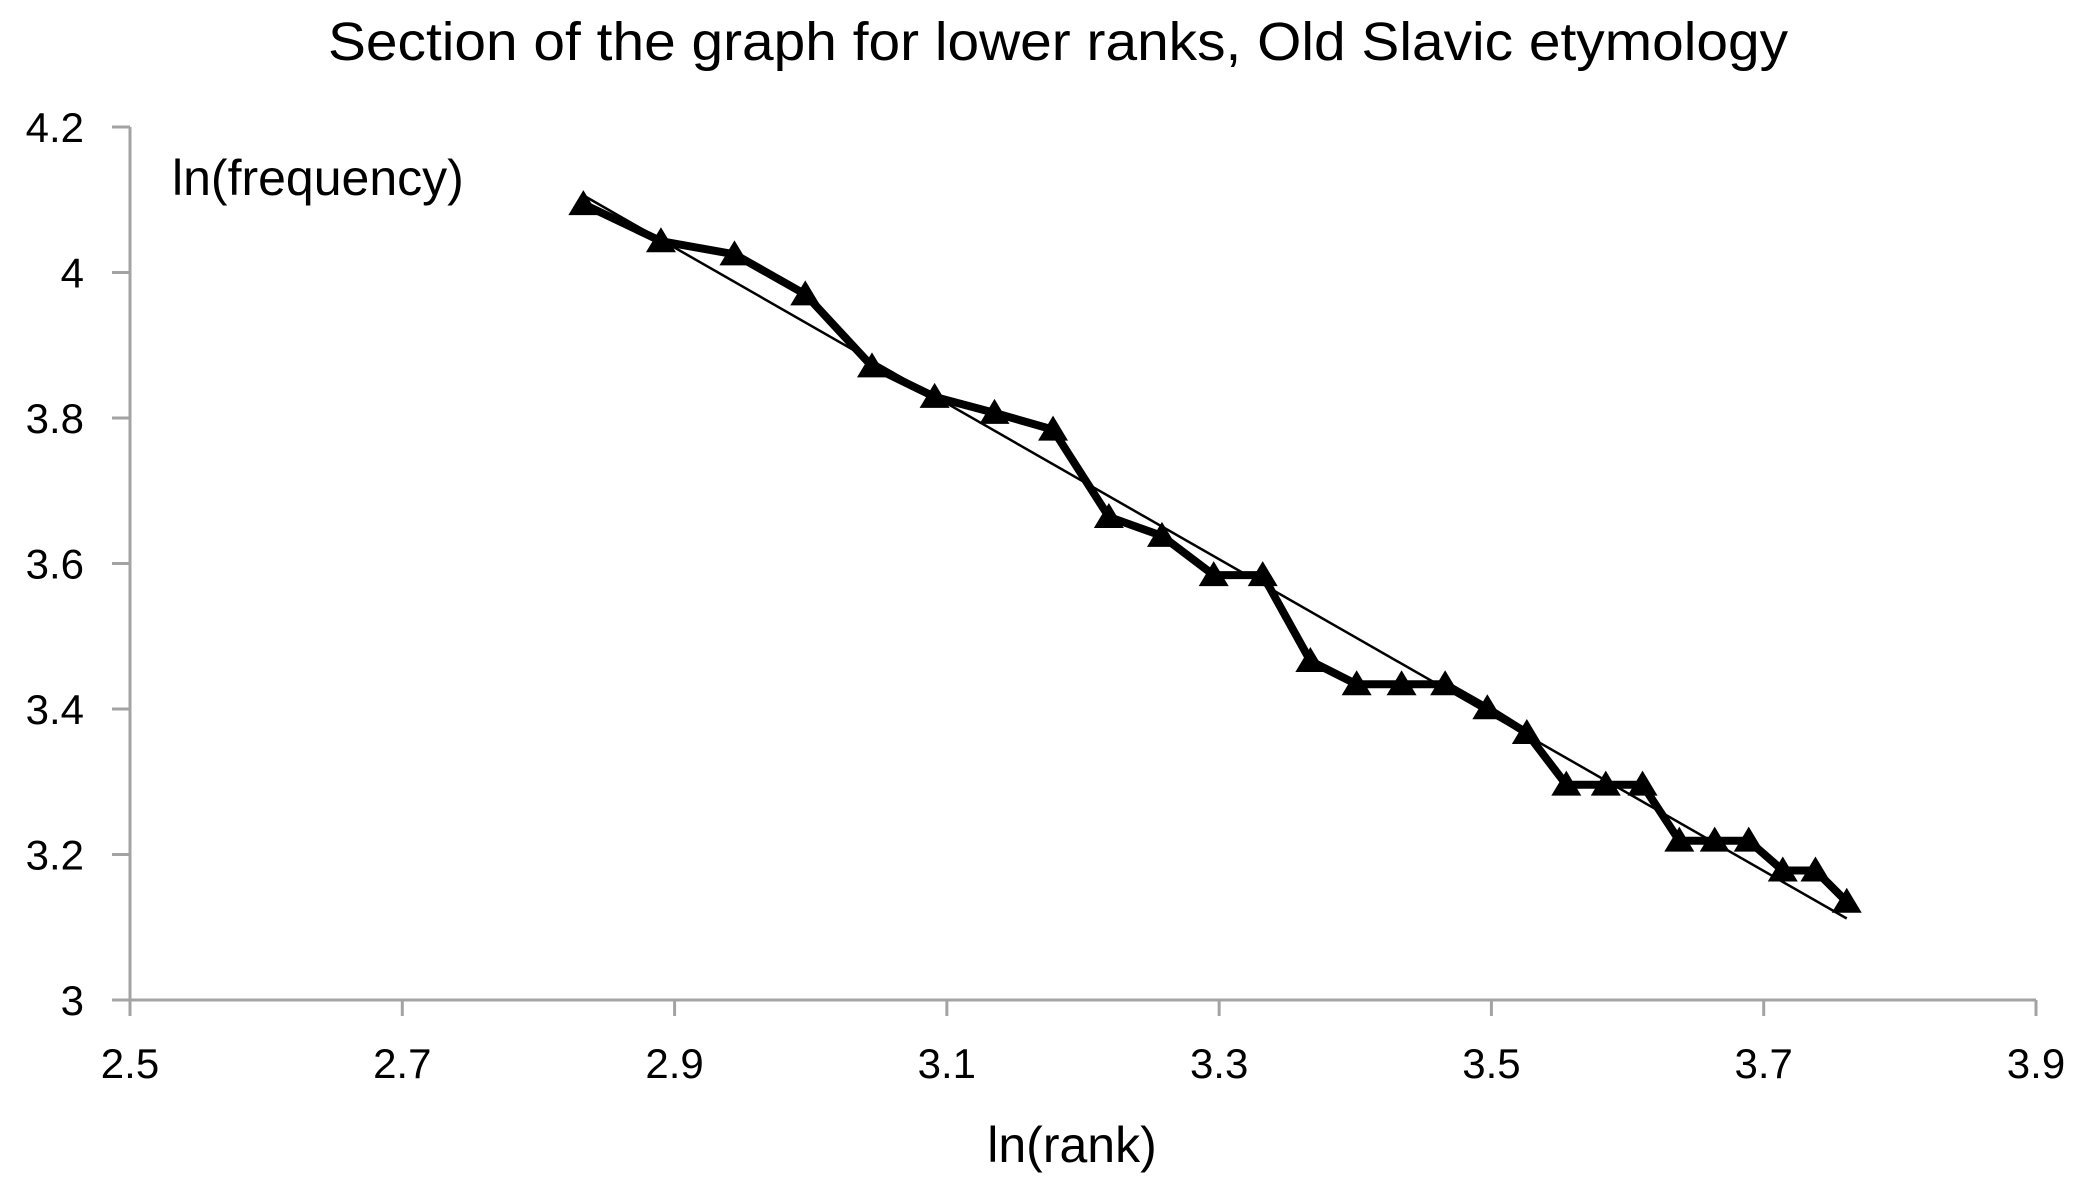 The width and height of the screenshot is (2076, 1196). Describe the element at coordinates (55, 709) in the screenshot. I see `y-tick-label: 3.4` at that location.